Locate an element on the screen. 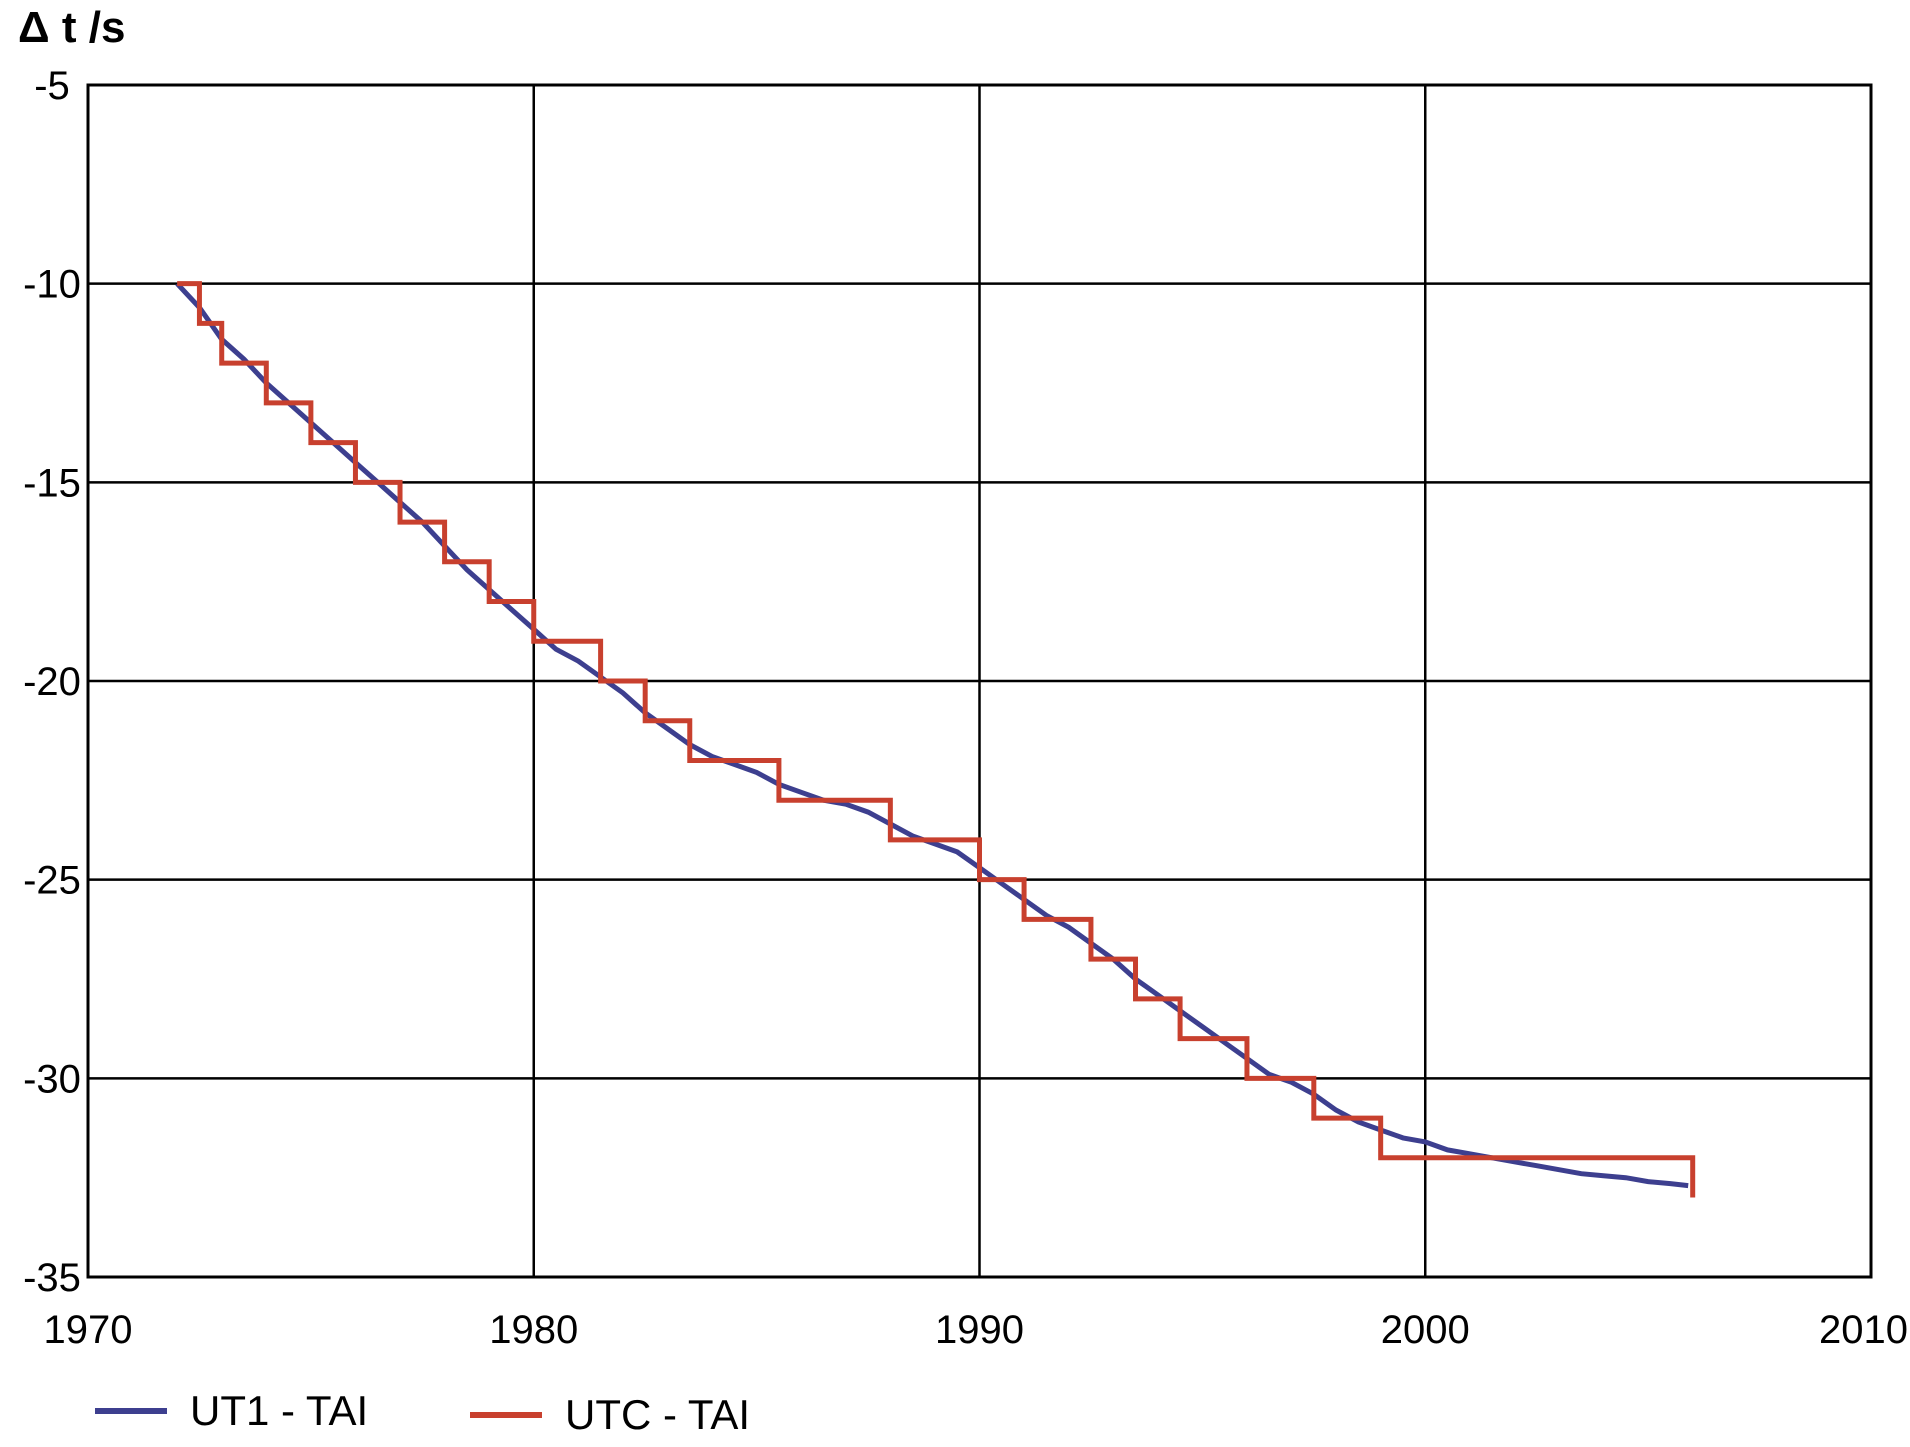 Image resolution: width=1910 pixels, height=1447 pixels. legend: UT1 - TAI UTC - TAI is located at coordinates (422, 1412).